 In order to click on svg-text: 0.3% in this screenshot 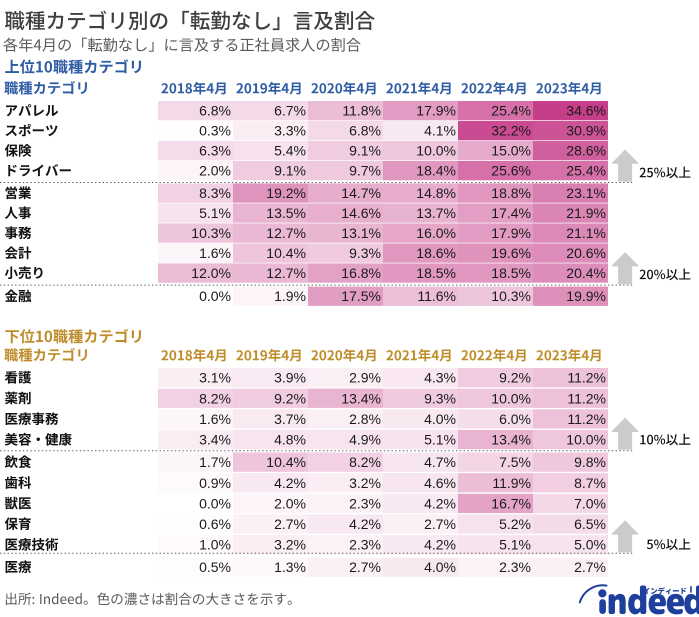, I will do `click(215, 131)`.